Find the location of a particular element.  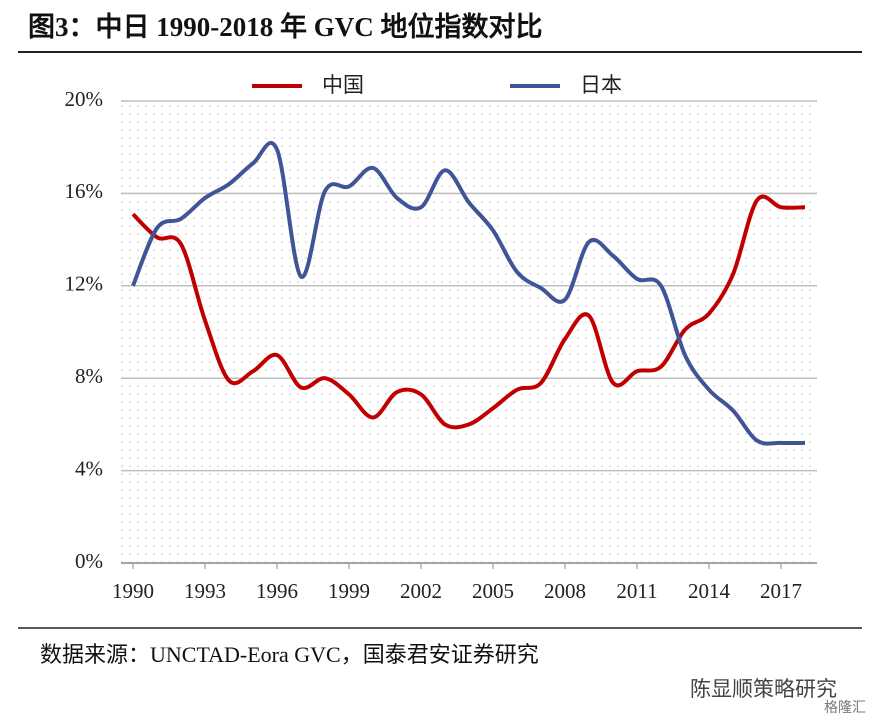

y-tick-label: 8% is located at coordinates (89, 376).